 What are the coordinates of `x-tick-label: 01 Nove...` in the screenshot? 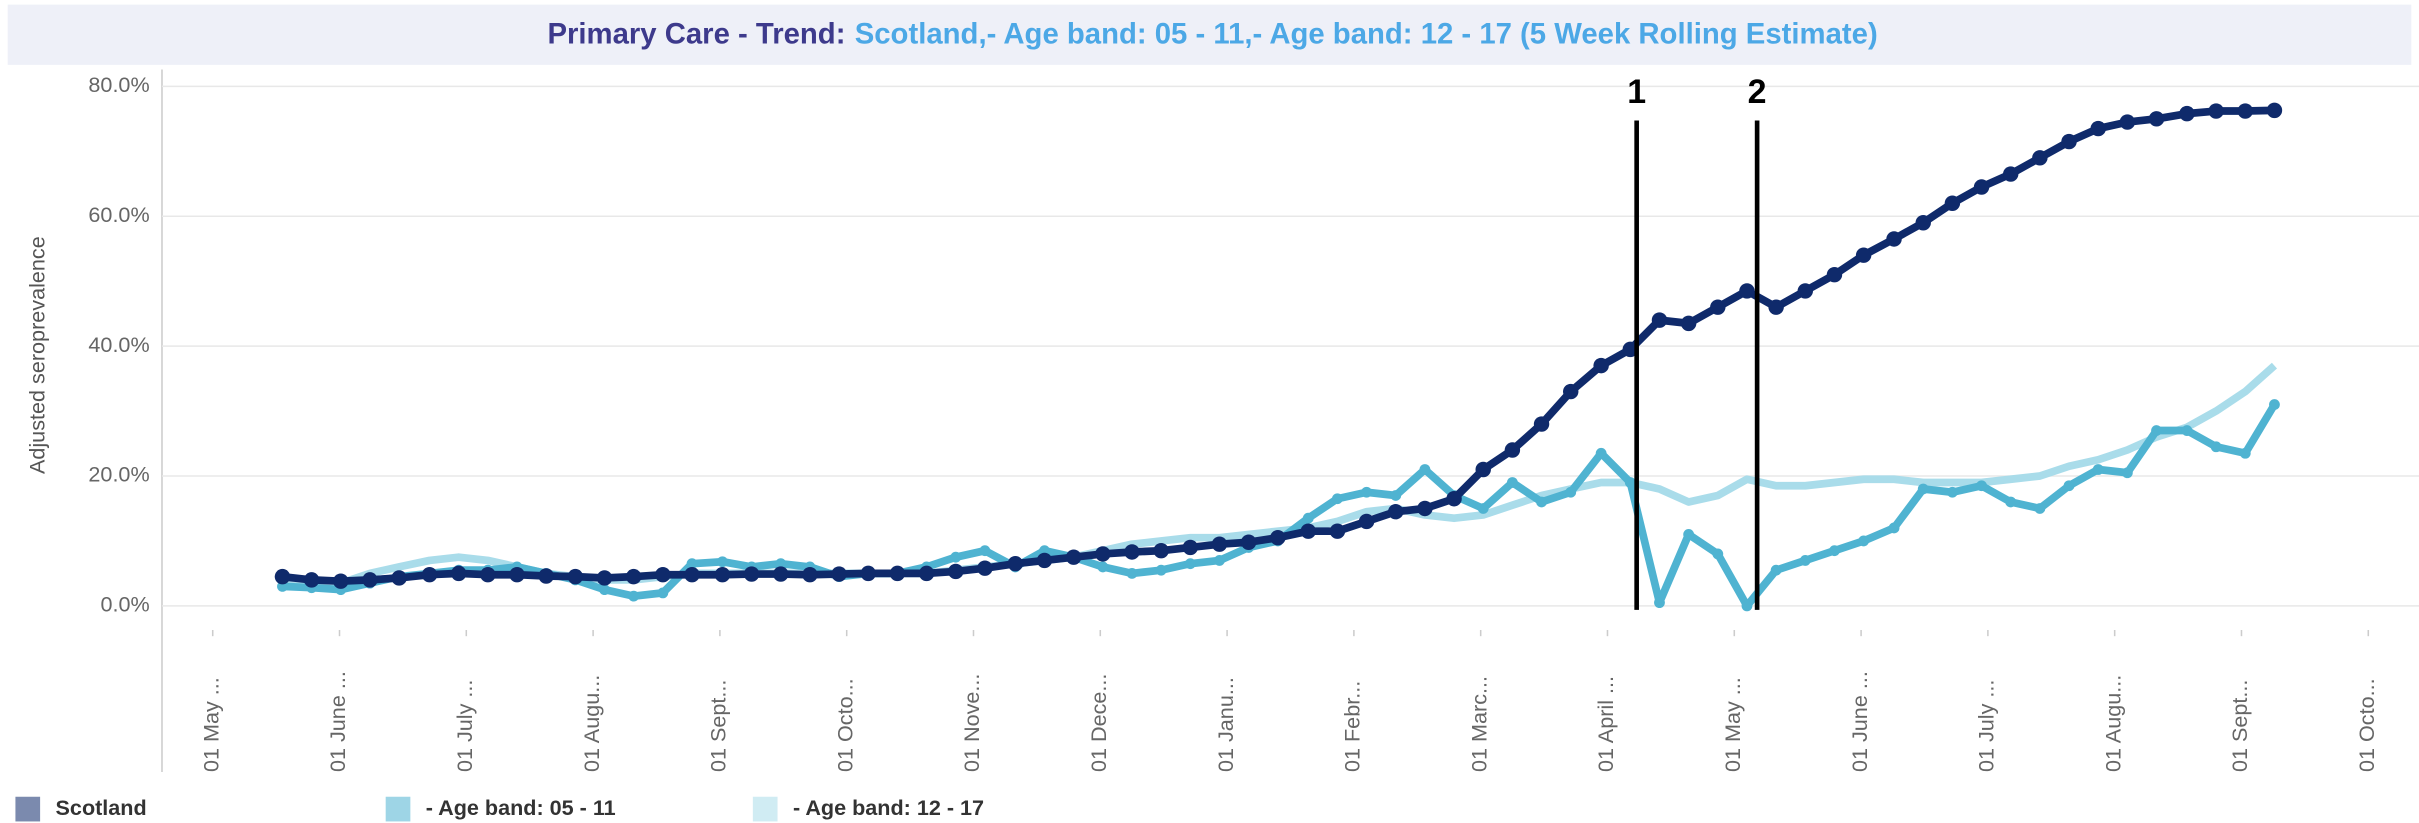 It's located at (971, 723).